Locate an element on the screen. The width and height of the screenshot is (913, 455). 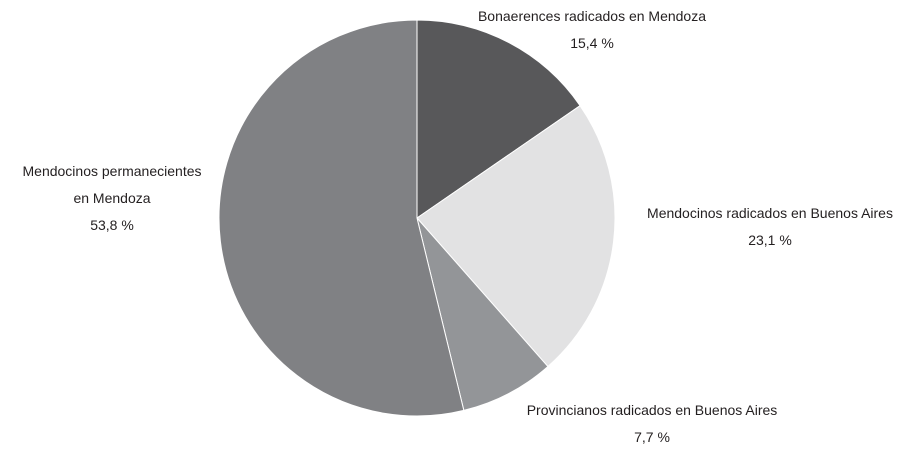
category-label: Mendocinos permanecientes en Mendoza is located at coordinates (112, 184).